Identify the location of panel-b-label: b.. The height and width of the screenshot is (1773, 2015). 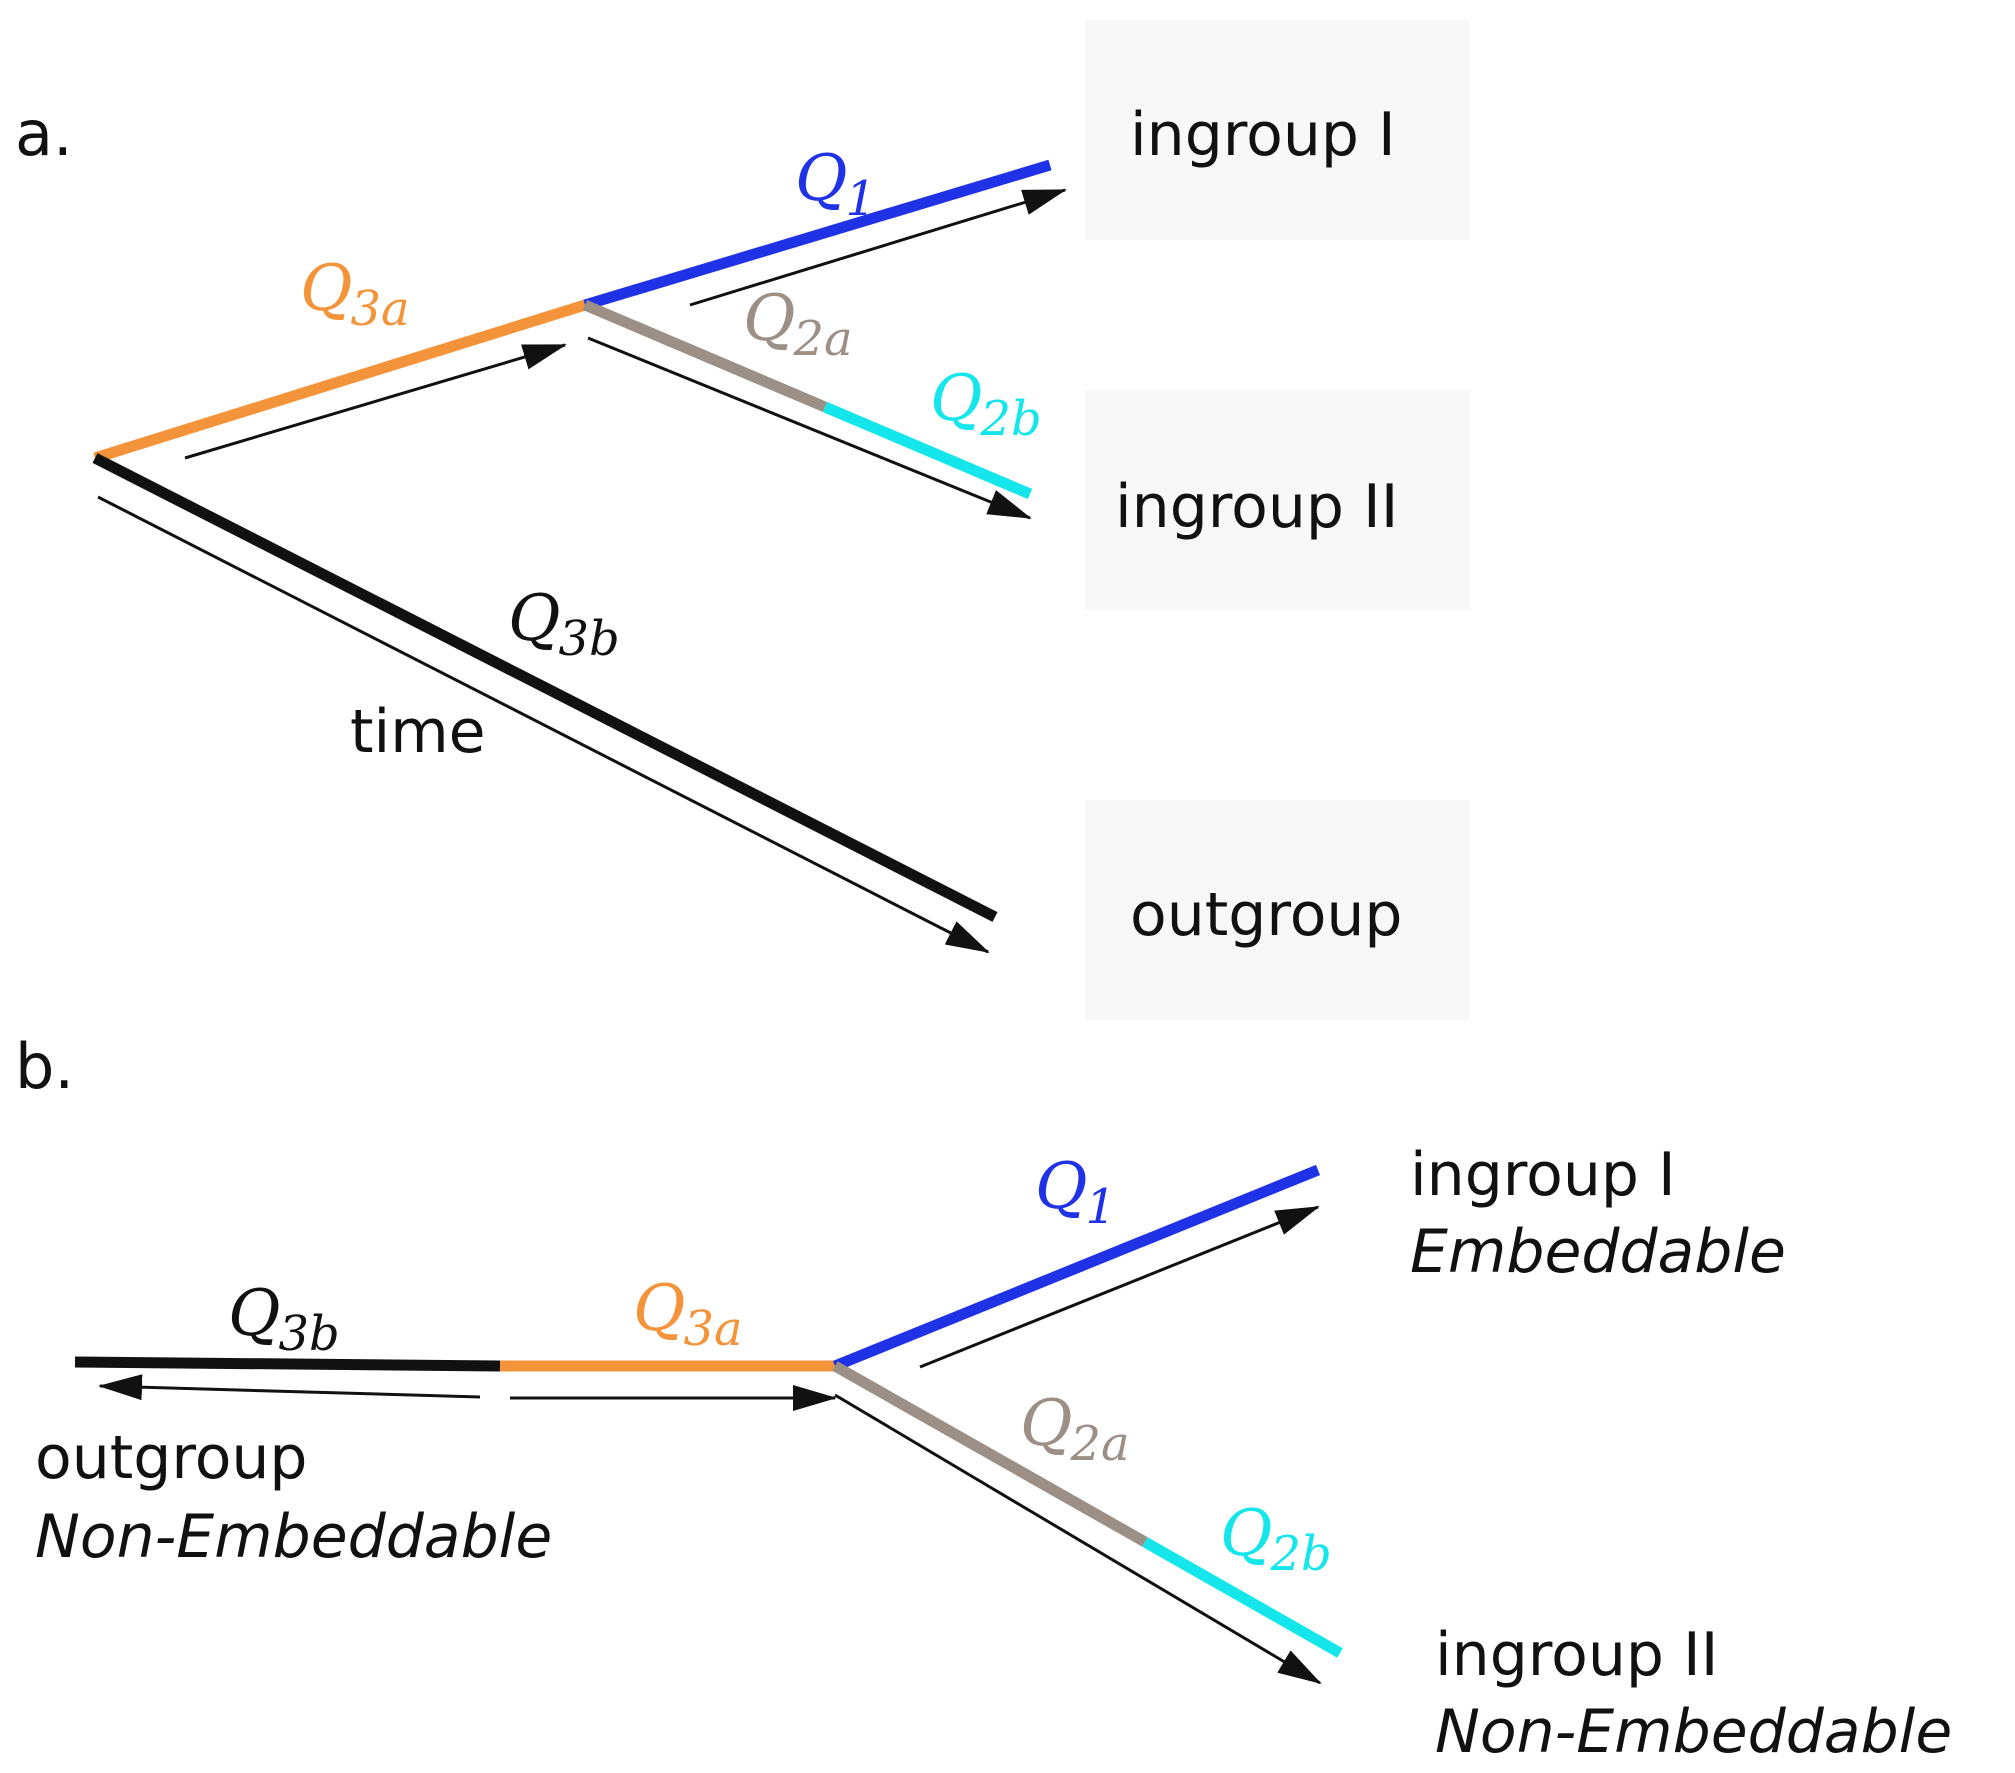
(44, 1066).